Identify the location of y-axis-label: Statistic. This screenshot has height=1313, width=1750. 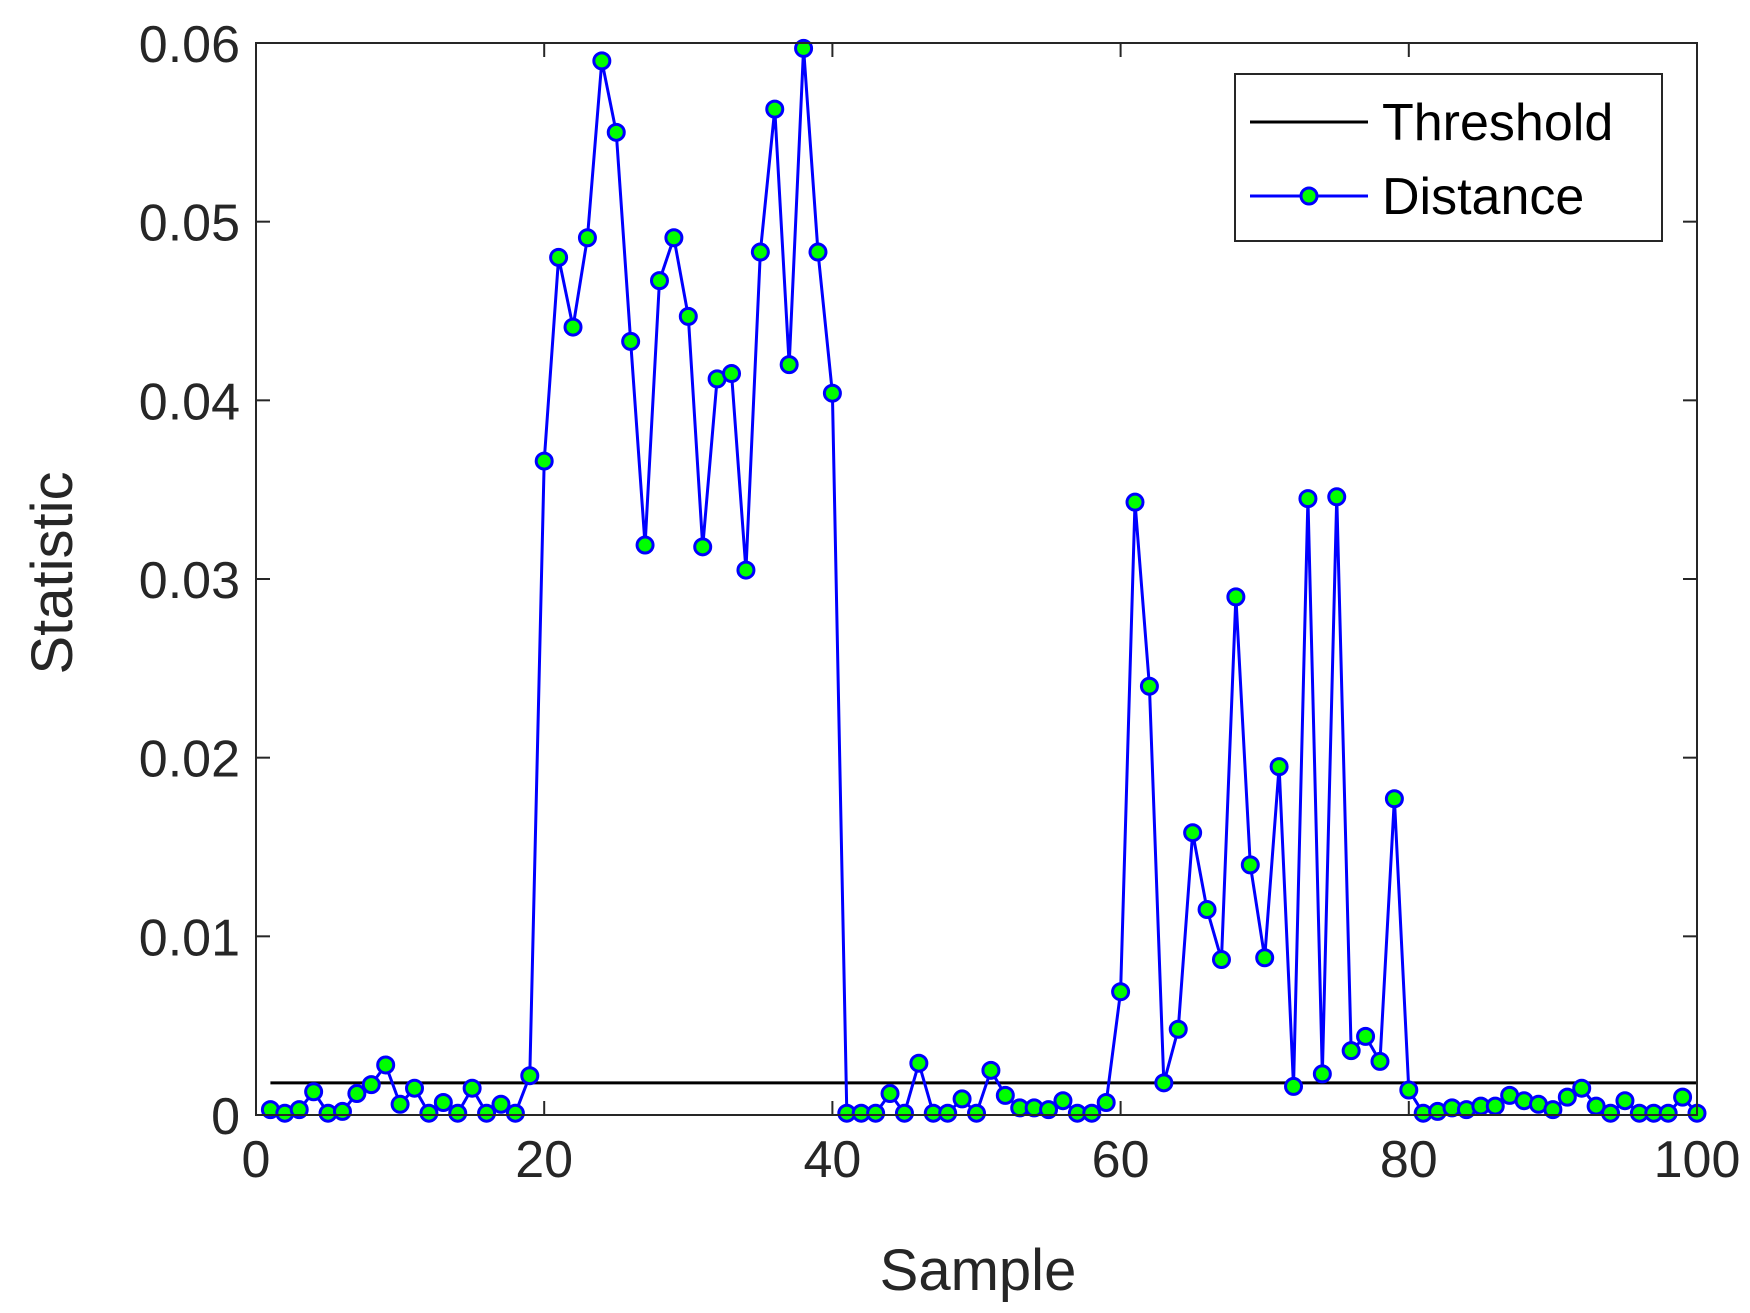
(52, 572).